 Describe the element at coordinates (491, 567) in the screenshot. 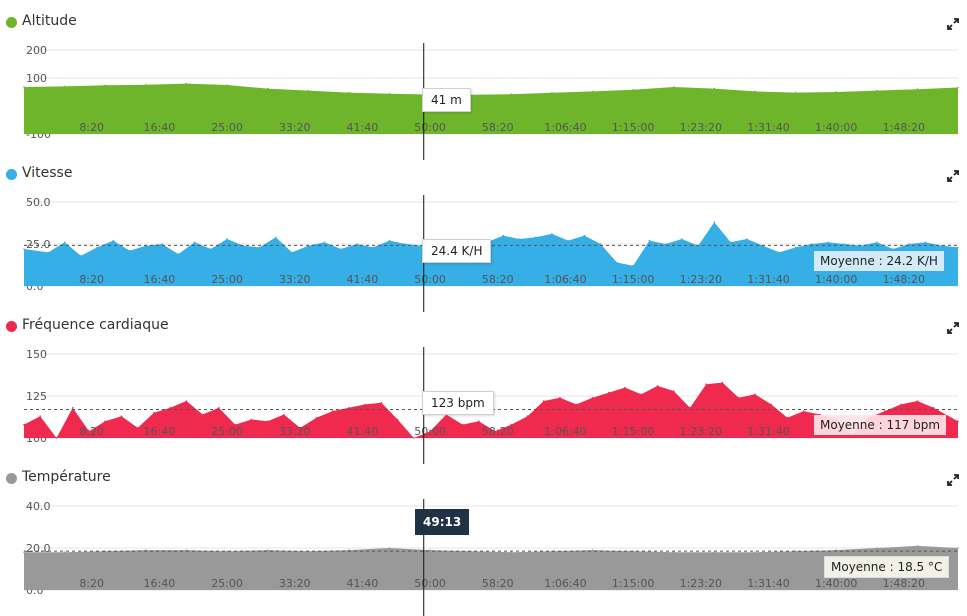

I see `series-area` at that location.